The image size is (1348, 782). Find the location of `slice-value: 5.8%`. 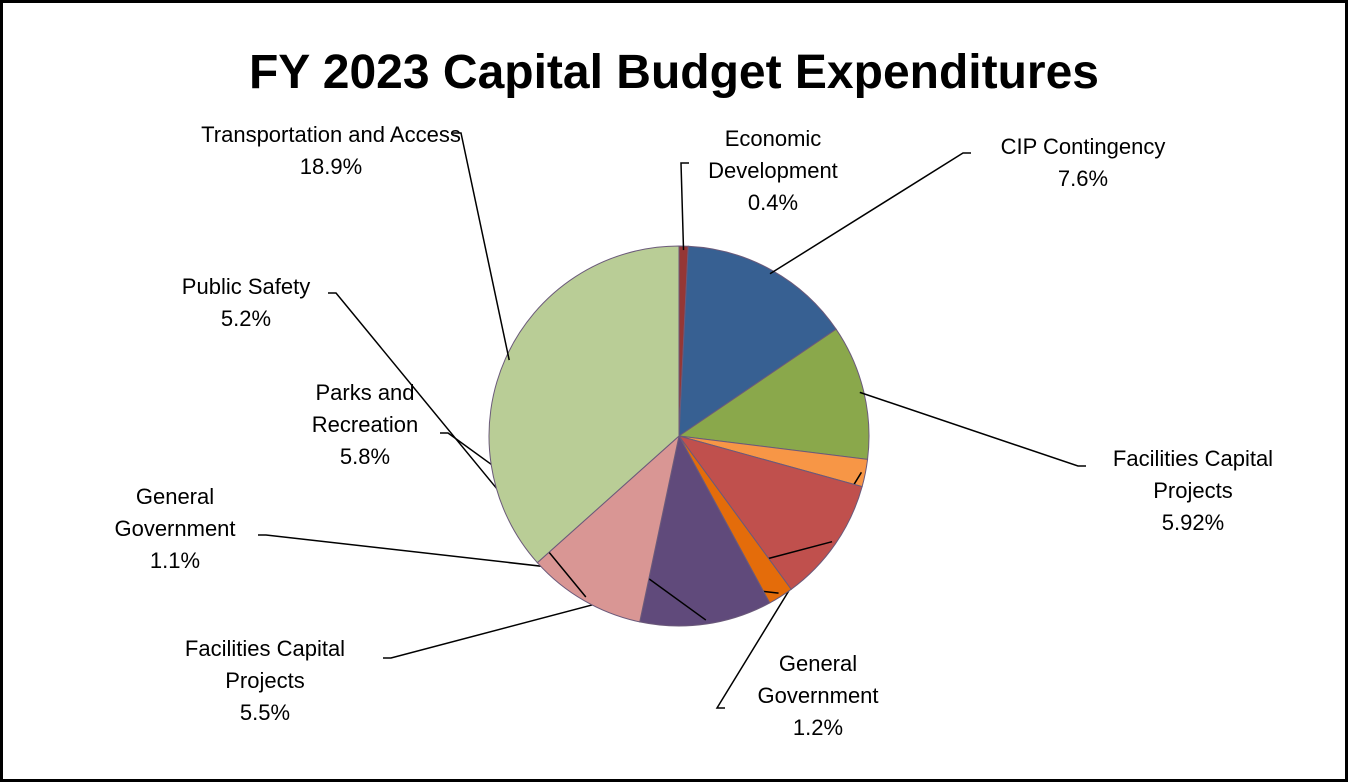

slice-value: 5.8% is located at coordinates (365, 456).